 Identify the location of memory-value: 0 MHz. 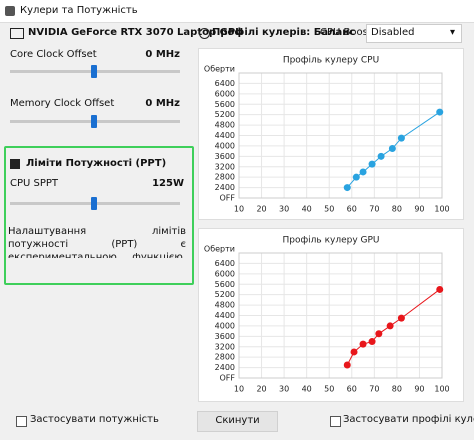
(162, 103).